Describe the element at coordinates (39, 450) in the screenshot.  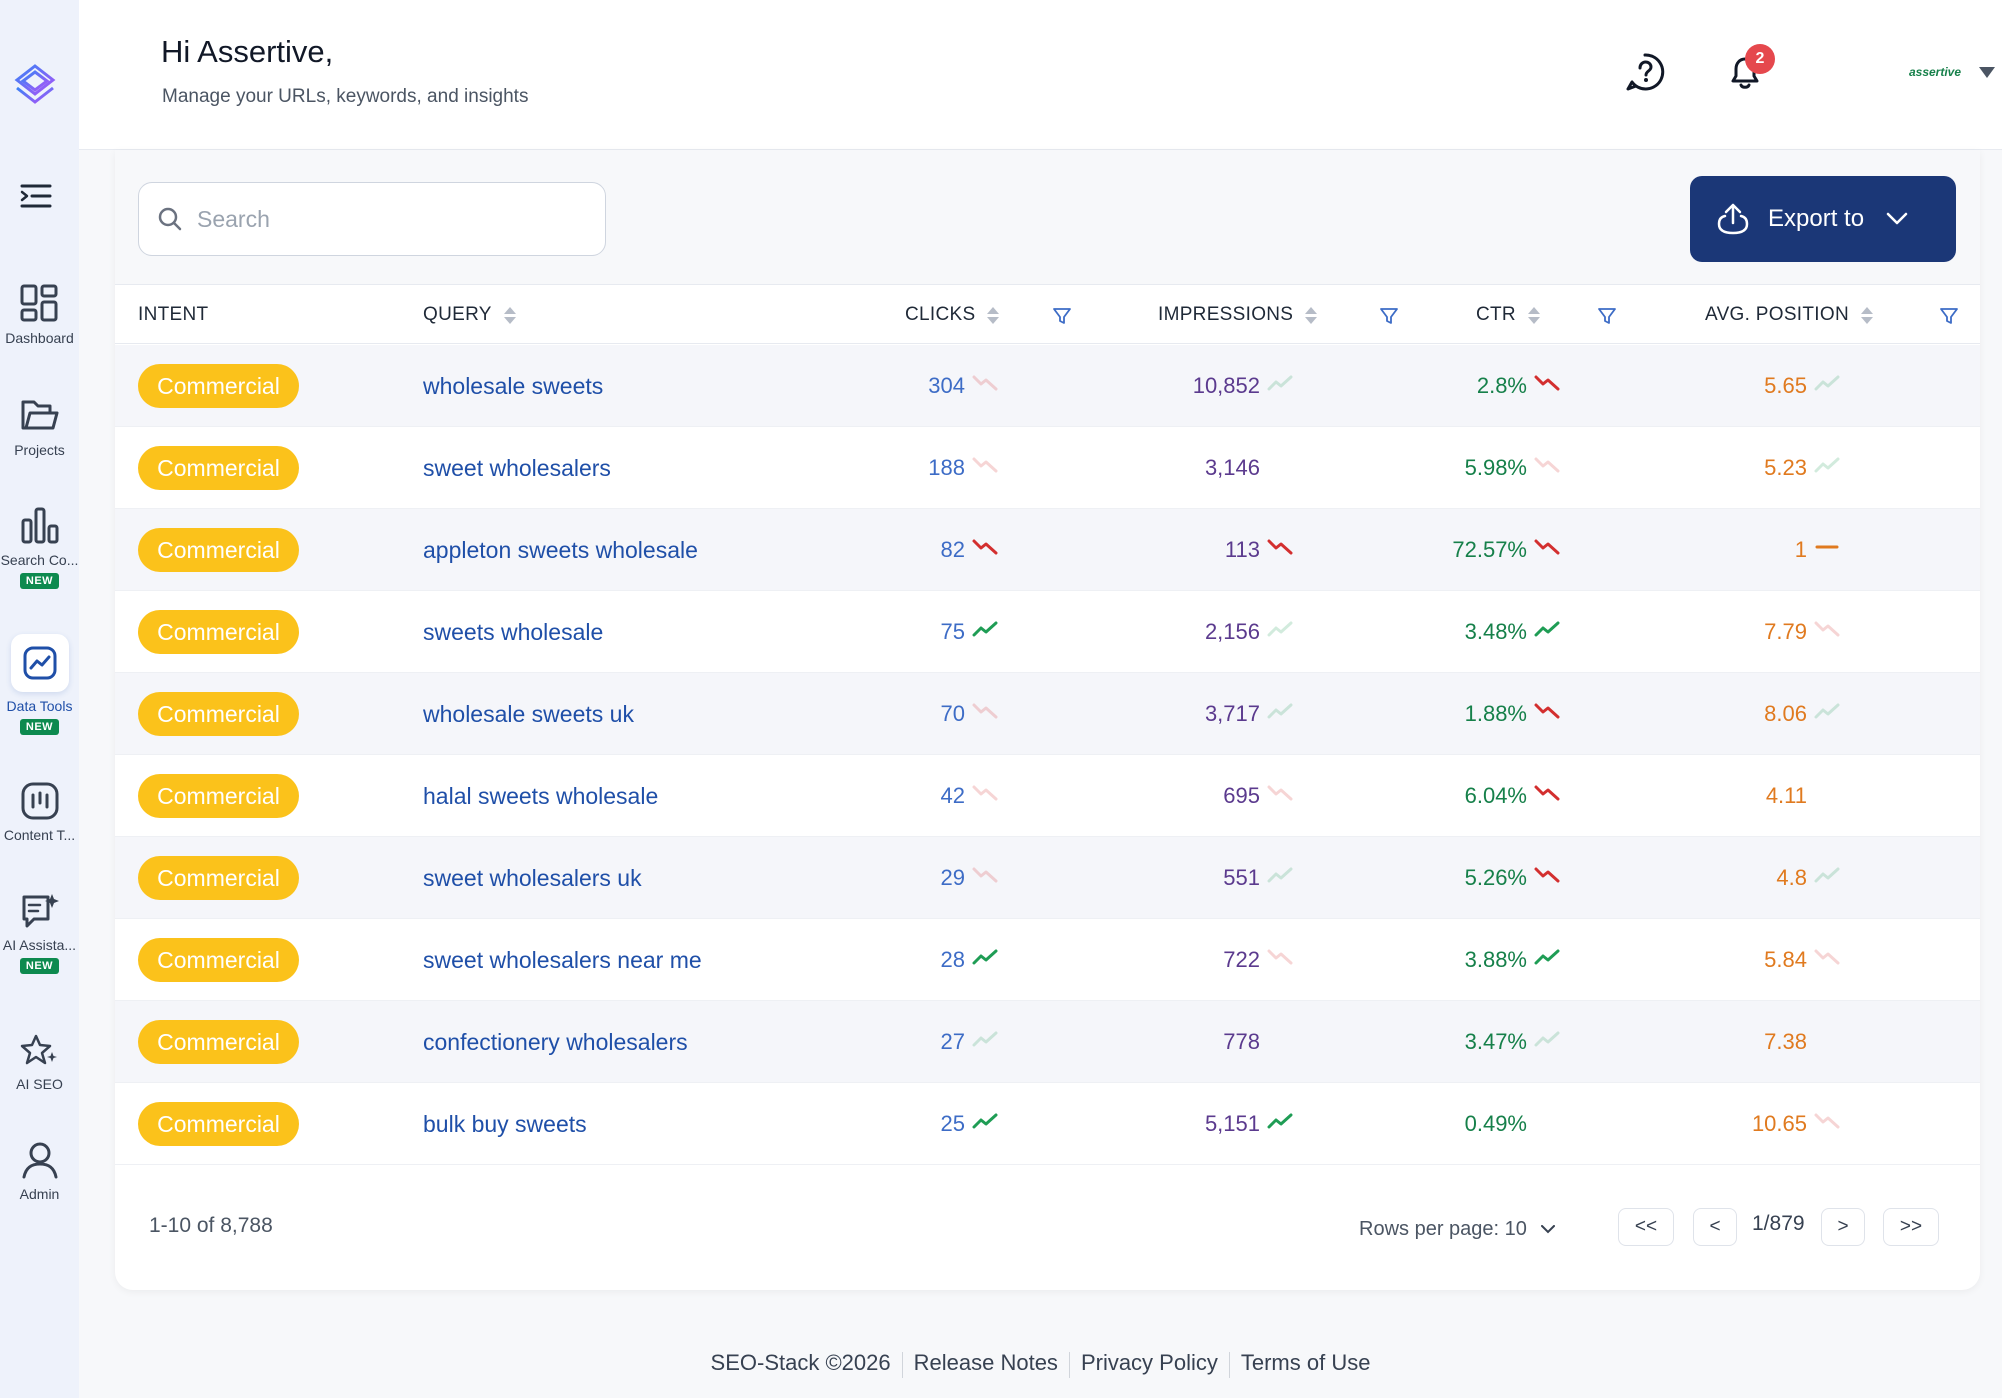
I see `sidebar-item-label: Projects` at that location.